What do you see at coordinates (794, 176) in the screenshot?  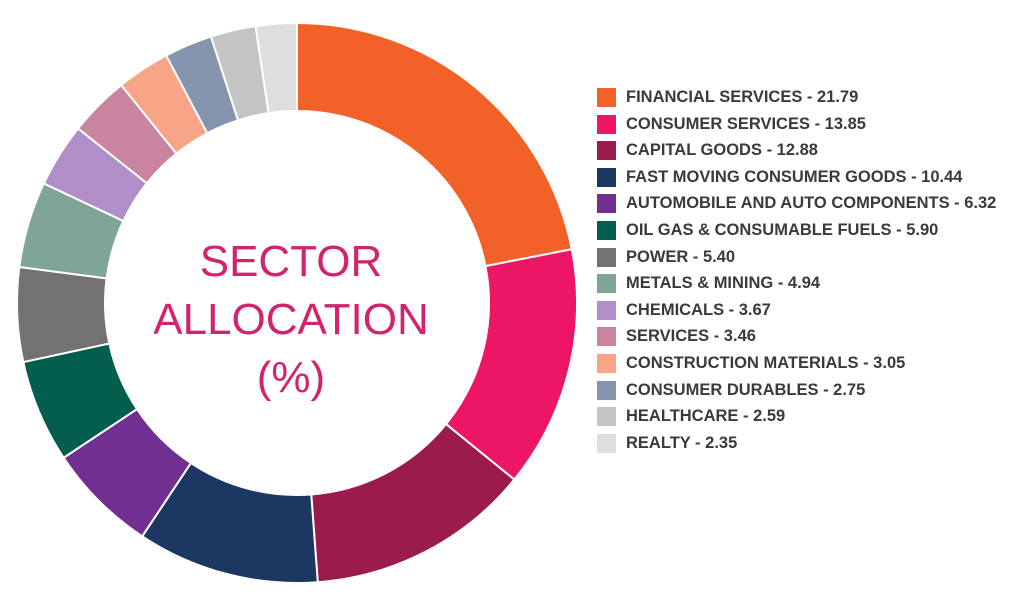 I see `legend-label: FAST MOVING CONSUMER GOODS - 10.44` at bounding box center [794, 176].